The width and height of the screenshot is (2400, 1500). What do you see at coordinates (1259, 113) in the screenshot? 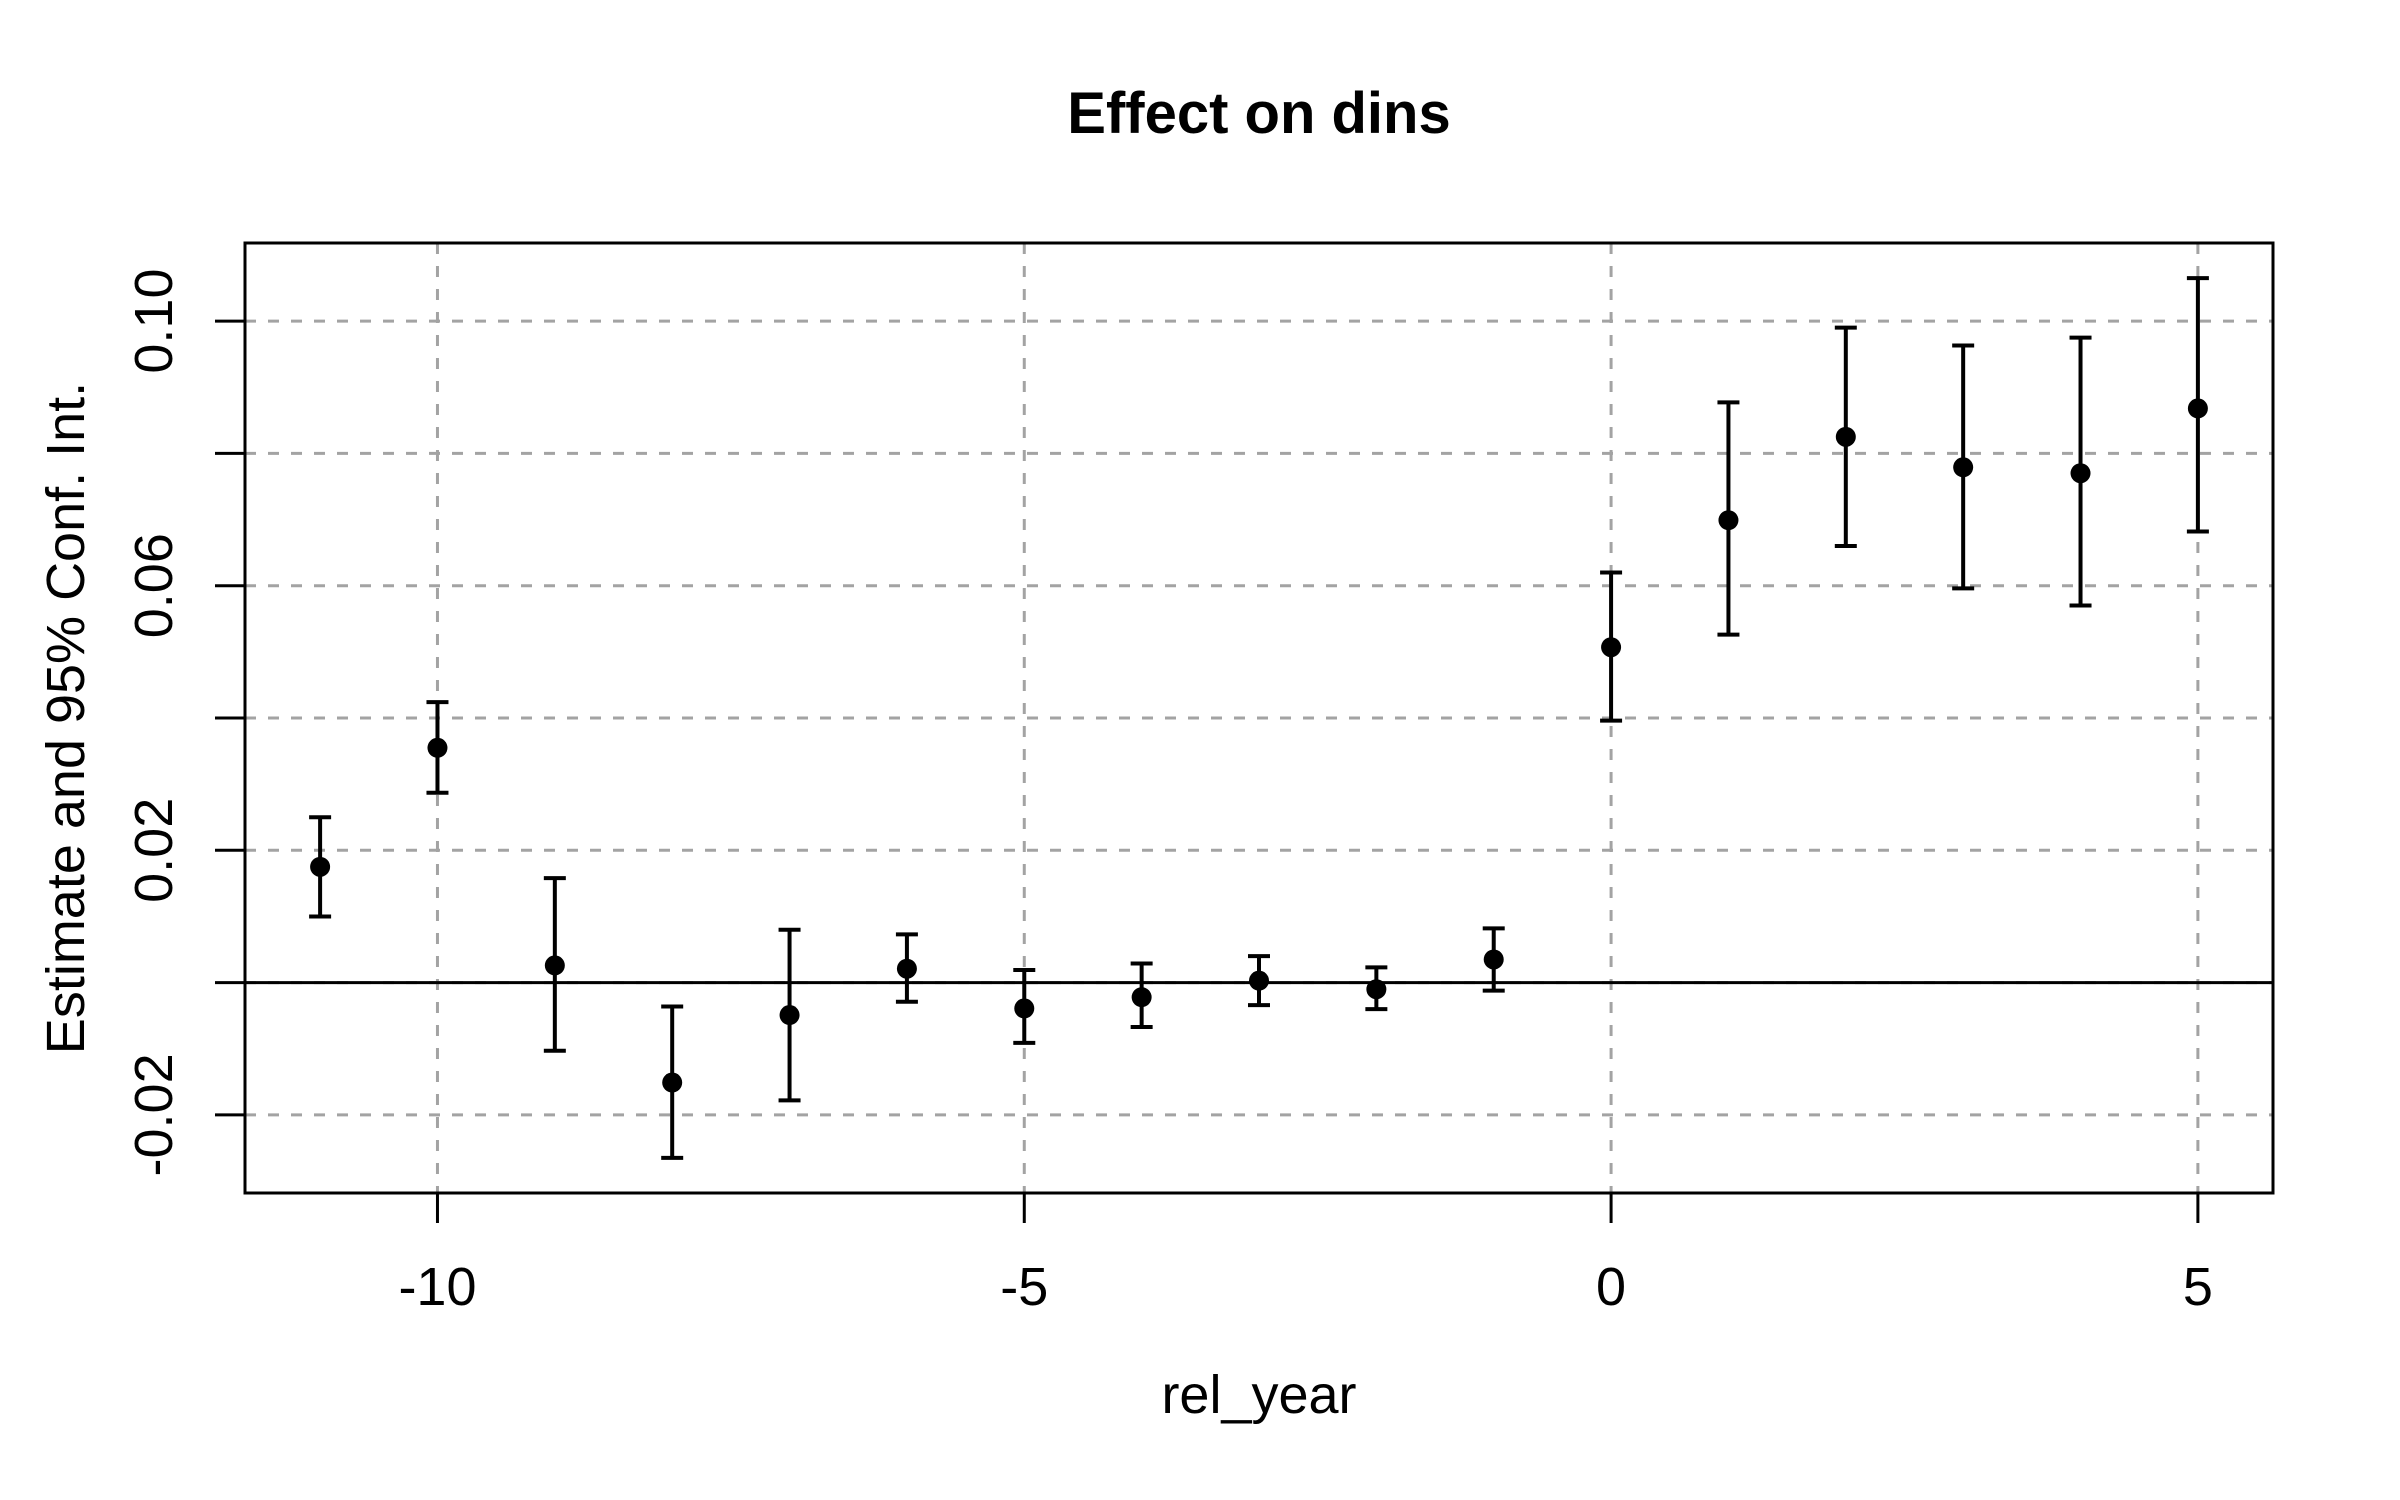
I see `chart-title: Effect on dins` at bounding box center [1259, 113].